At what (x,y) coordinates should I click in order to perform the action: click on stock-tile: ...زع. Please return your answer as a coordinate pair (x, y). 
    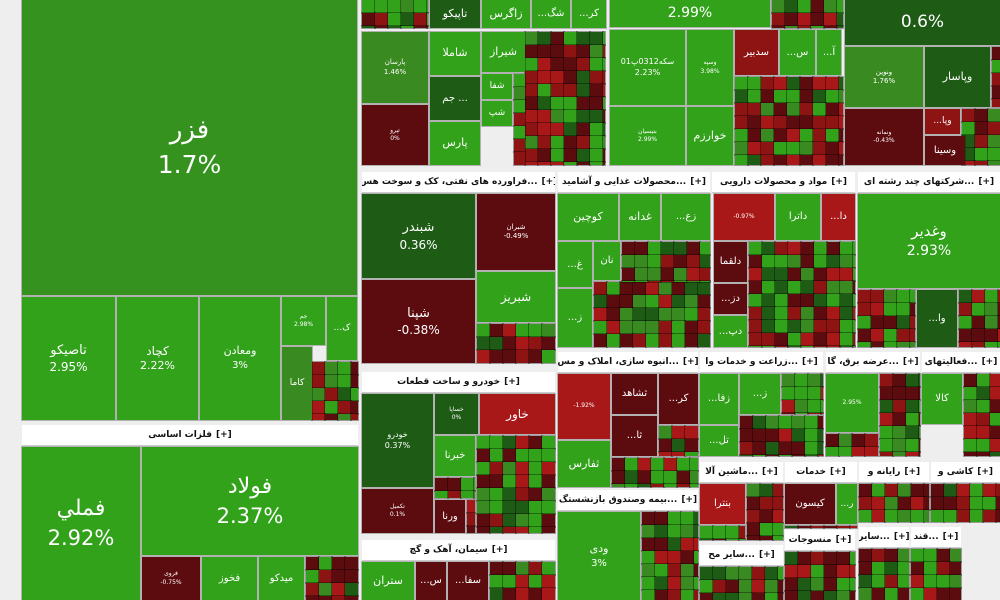
    Looking at the image, I should click on (686, 217).